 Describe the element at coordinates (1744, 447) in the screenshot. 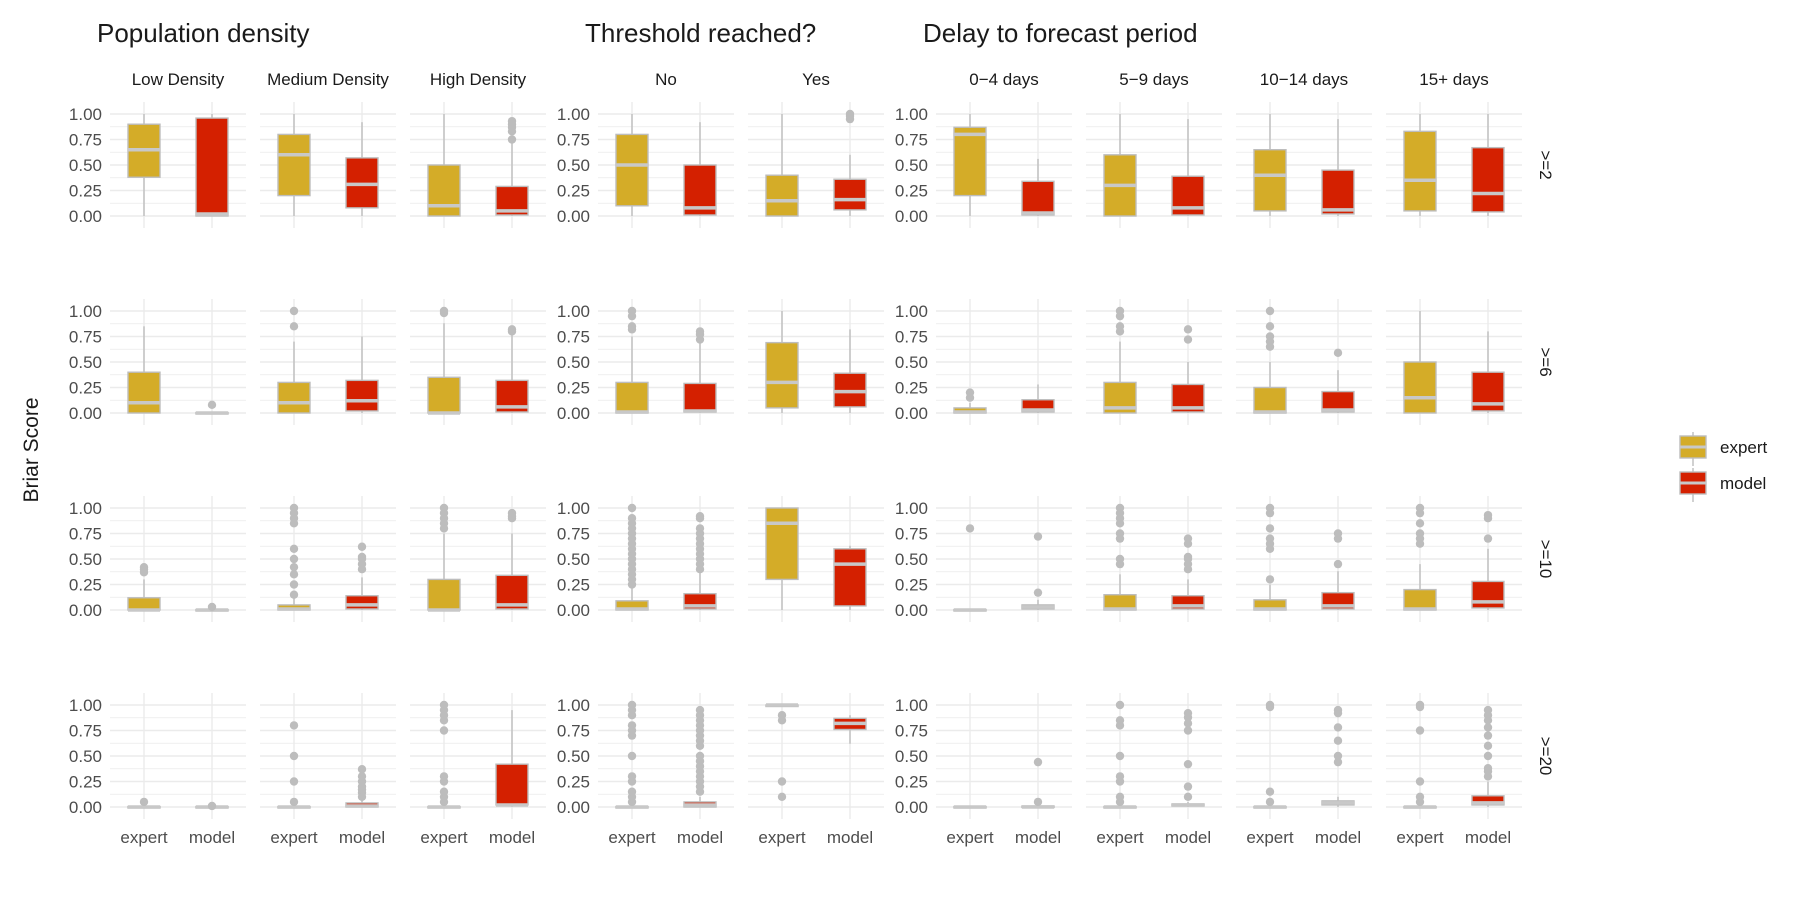

I see `legend-label: expert` at that location.